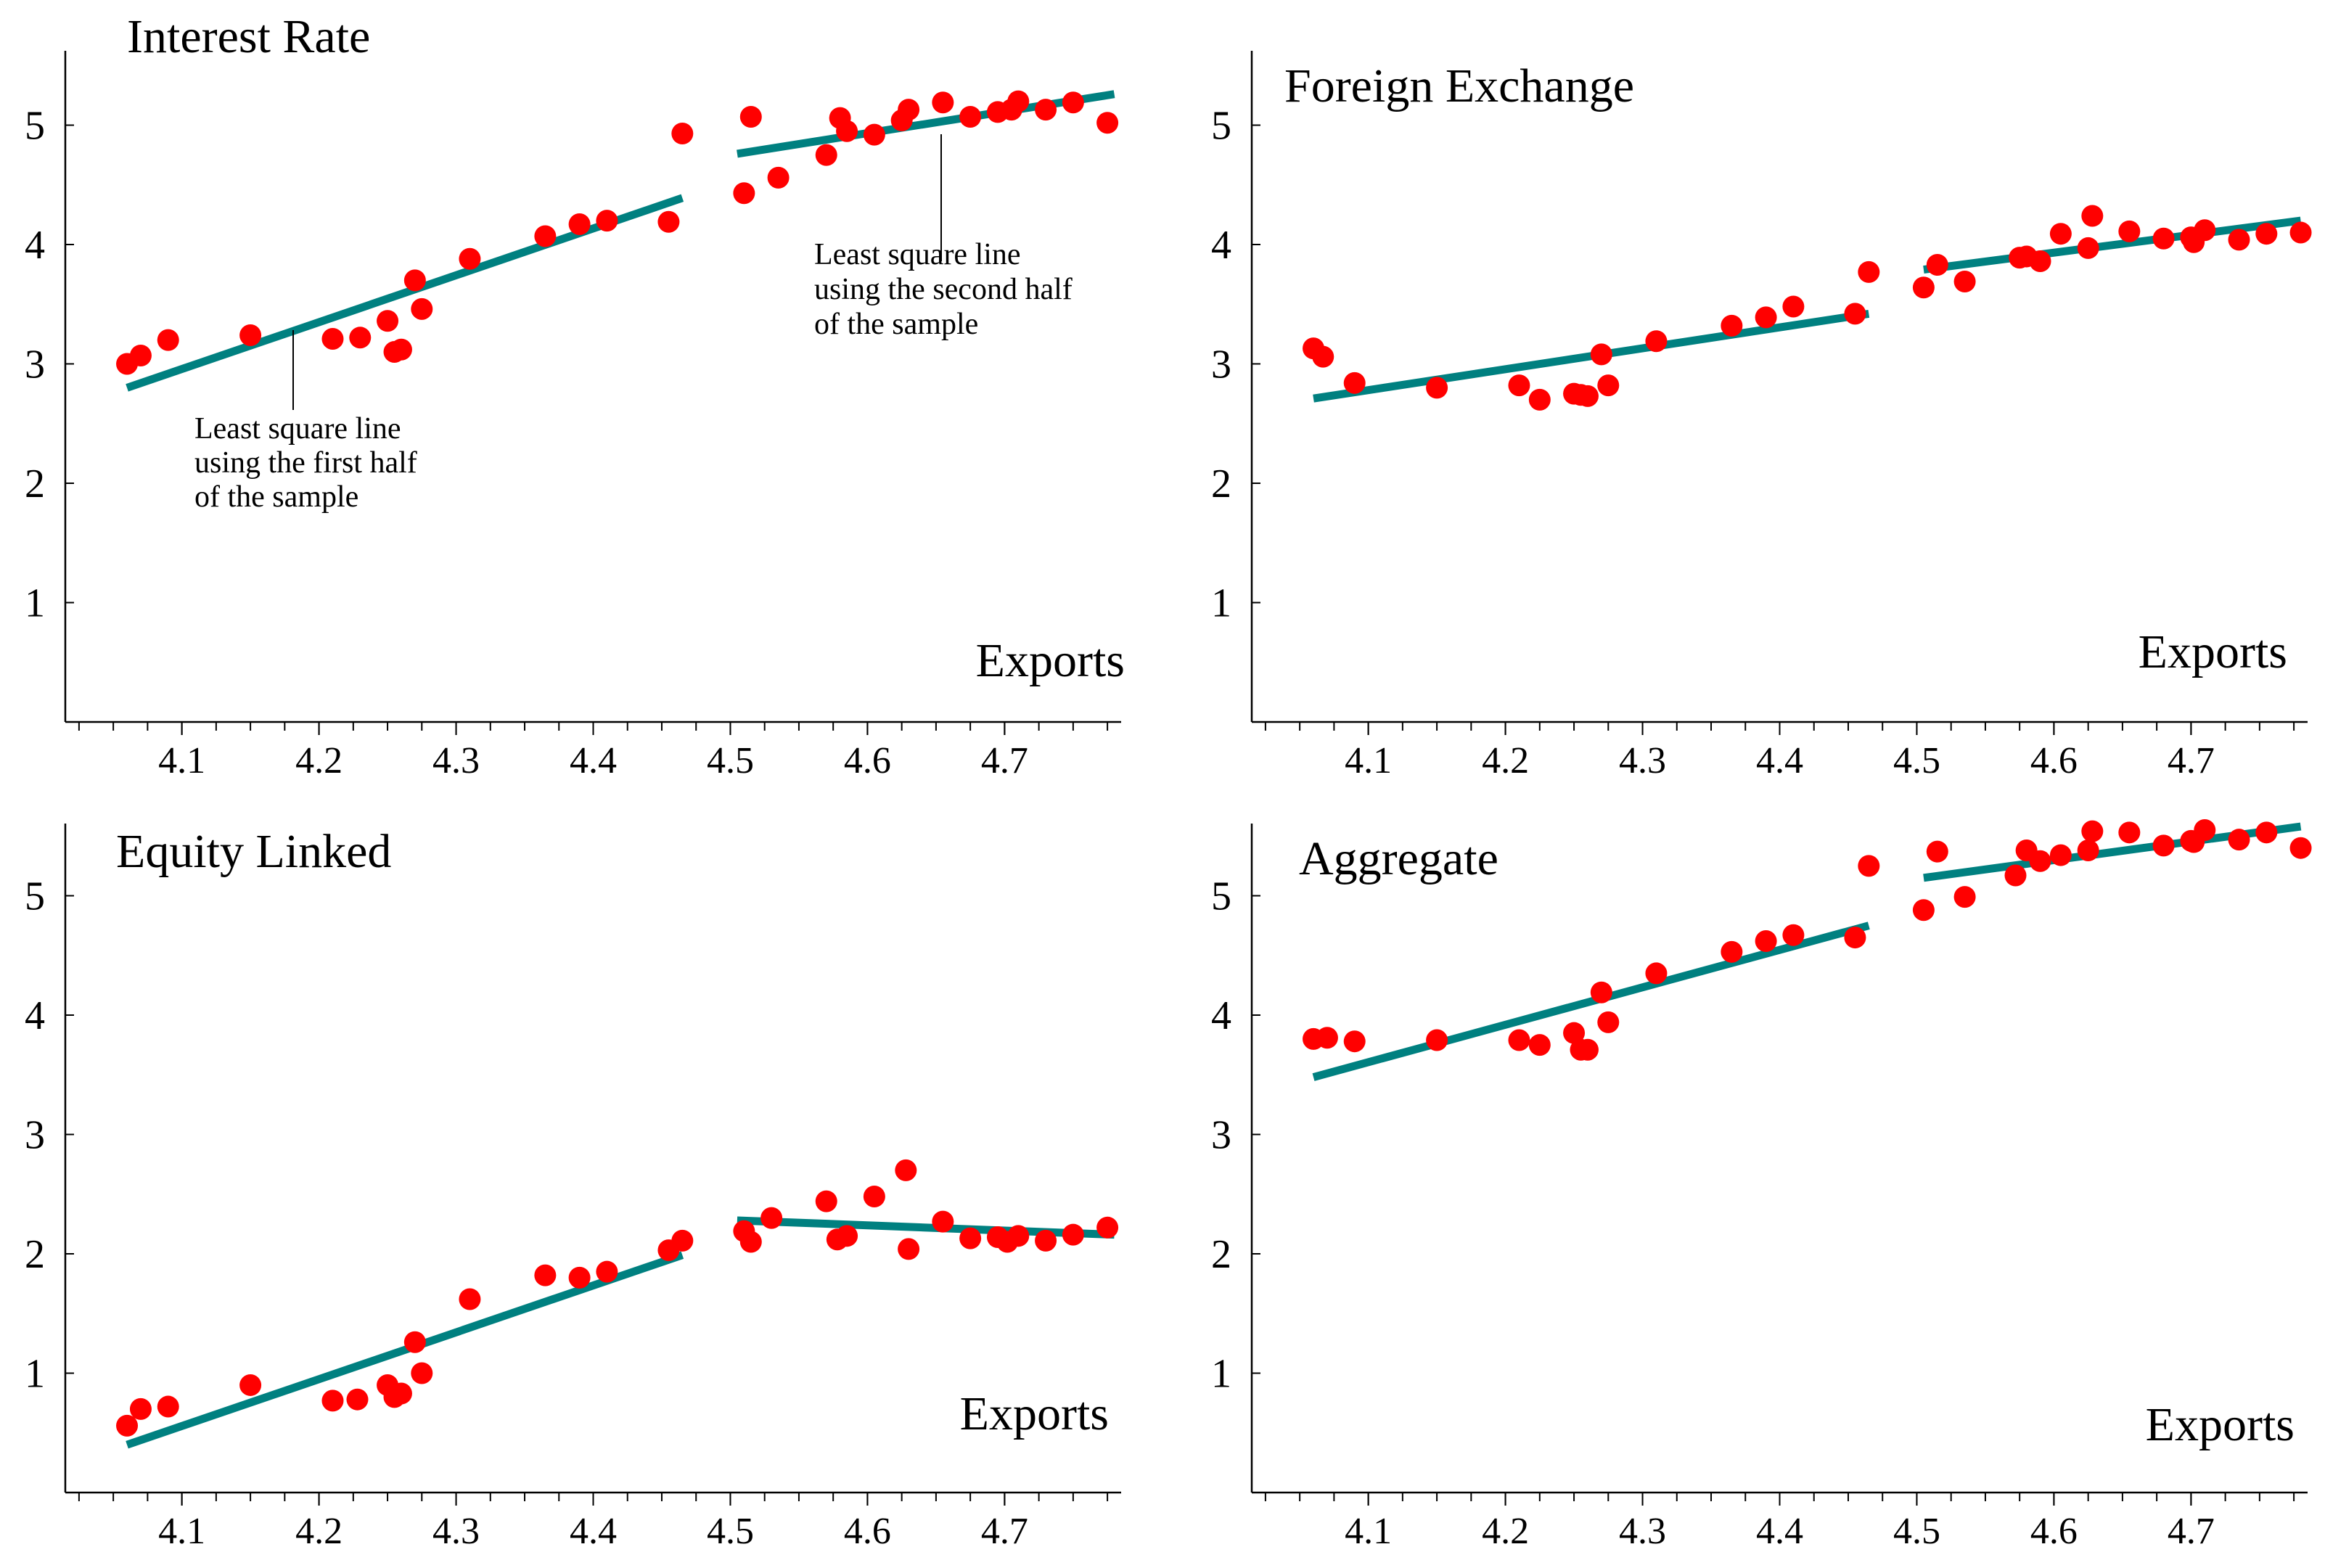 The height and width of the screenshot is (1568, 2325). I want to click on data-points, so click(618, 232).